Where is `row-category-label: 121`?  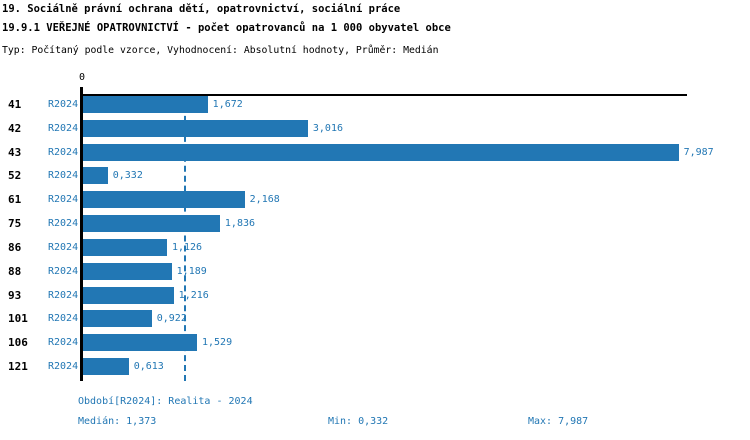 row-category-label: 121 is located at coordinates (18, 367).